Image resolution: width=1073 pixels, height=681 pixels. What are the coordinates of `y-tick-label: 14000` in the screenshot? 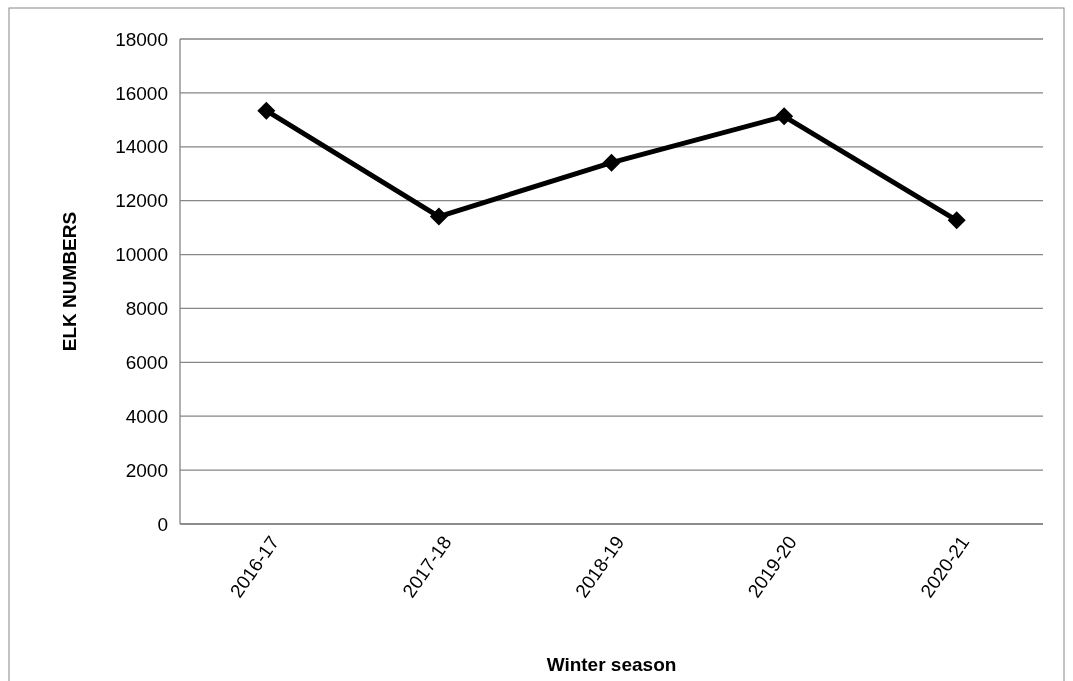 It's located at (141, 147).